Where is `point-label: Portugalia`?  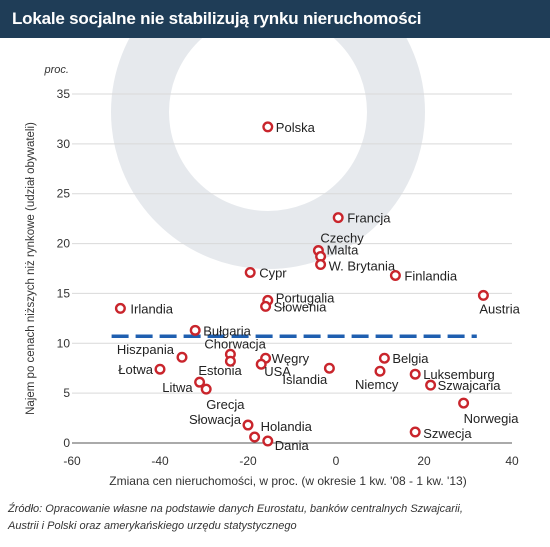
point-label: Portugalia is located at coordinates (305, 297).